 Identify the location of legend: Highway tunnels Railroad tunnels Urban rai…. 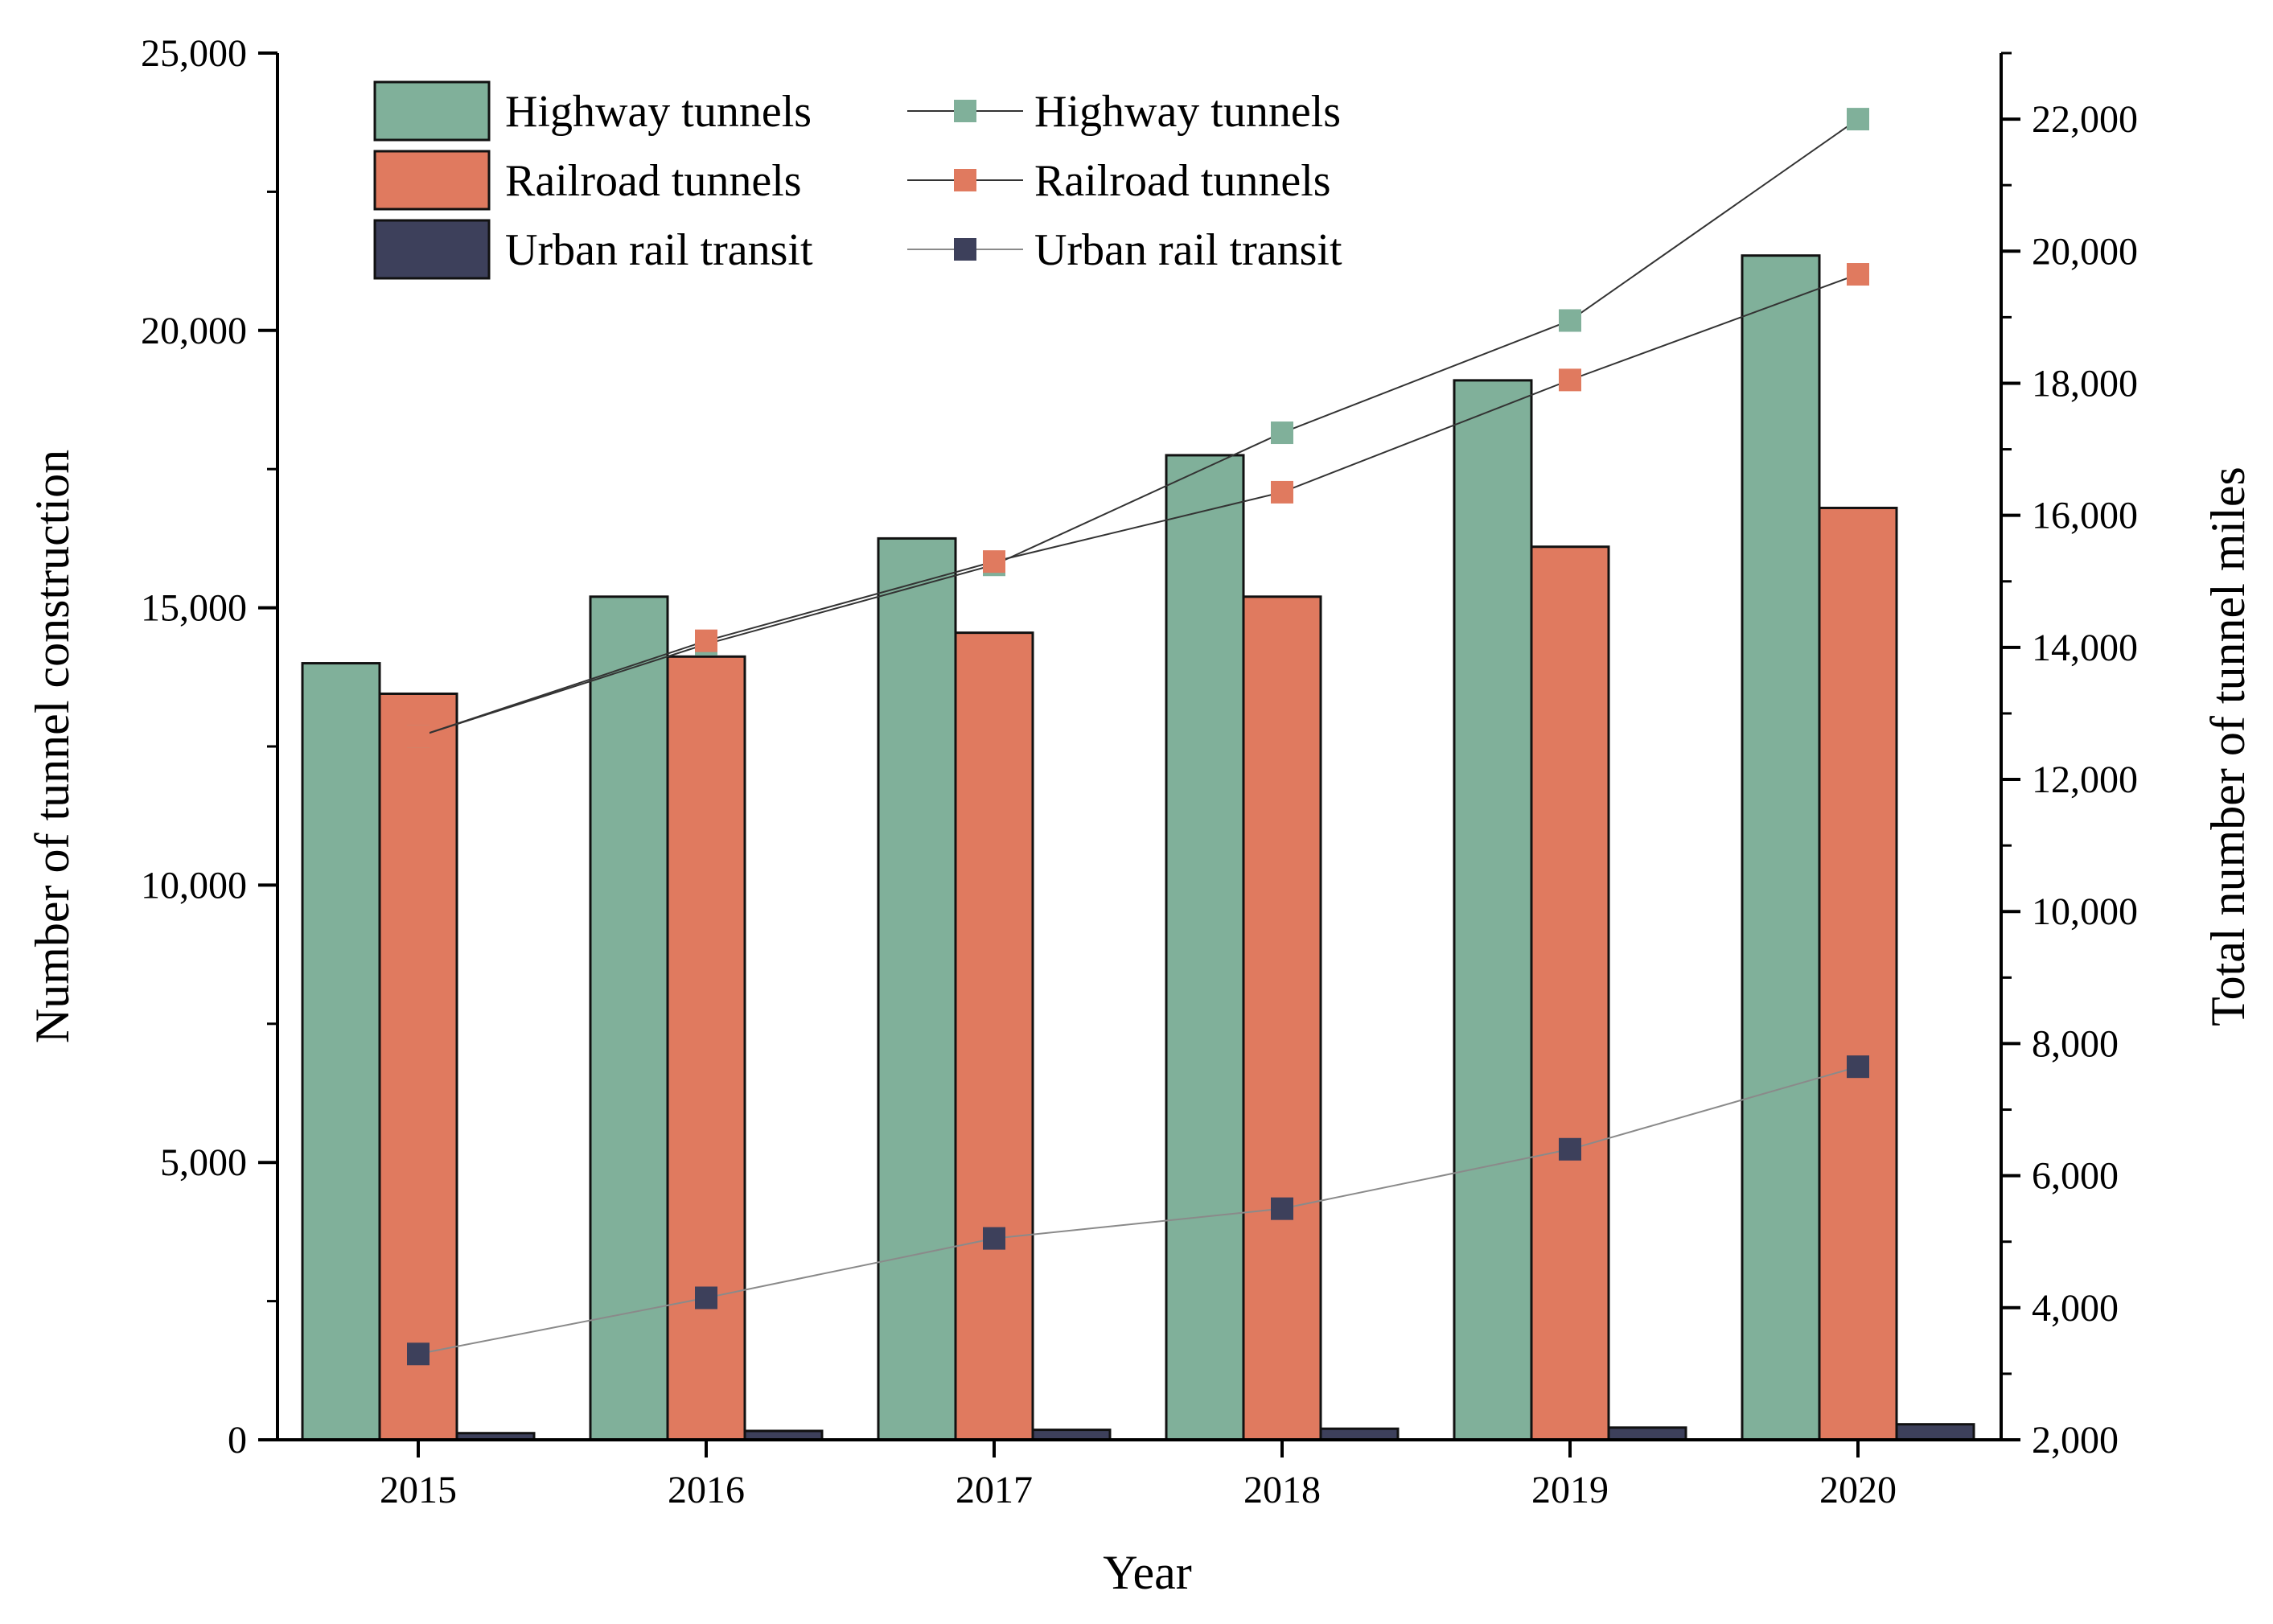
(857, 180).